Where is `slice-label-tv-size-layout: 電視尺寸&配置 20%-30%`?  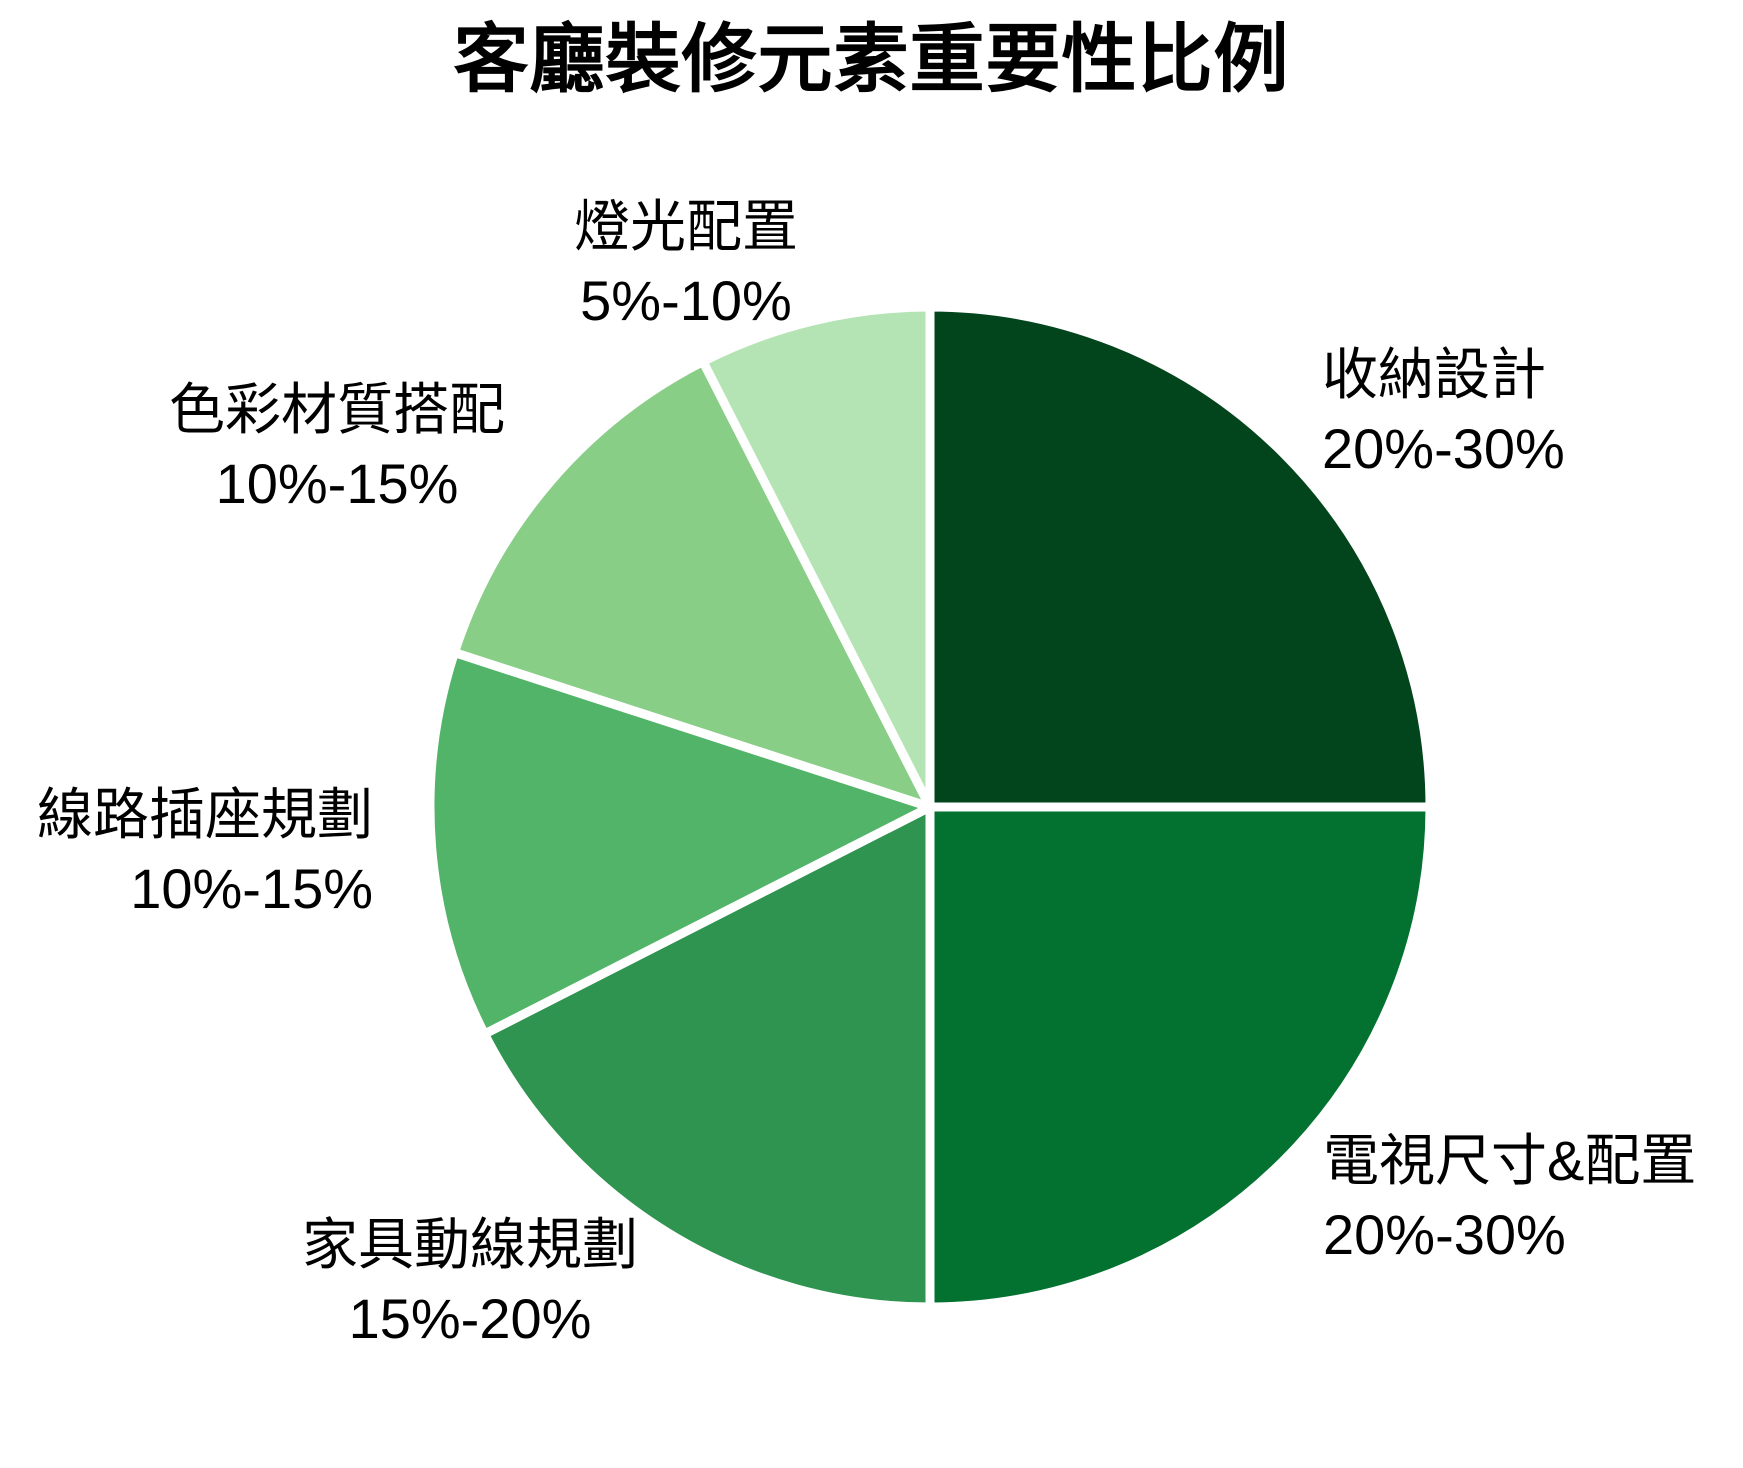
slice-label-tv-size-layout: 電視尺寸&配置 20%-30% is located at coordinates (1533, 1198).